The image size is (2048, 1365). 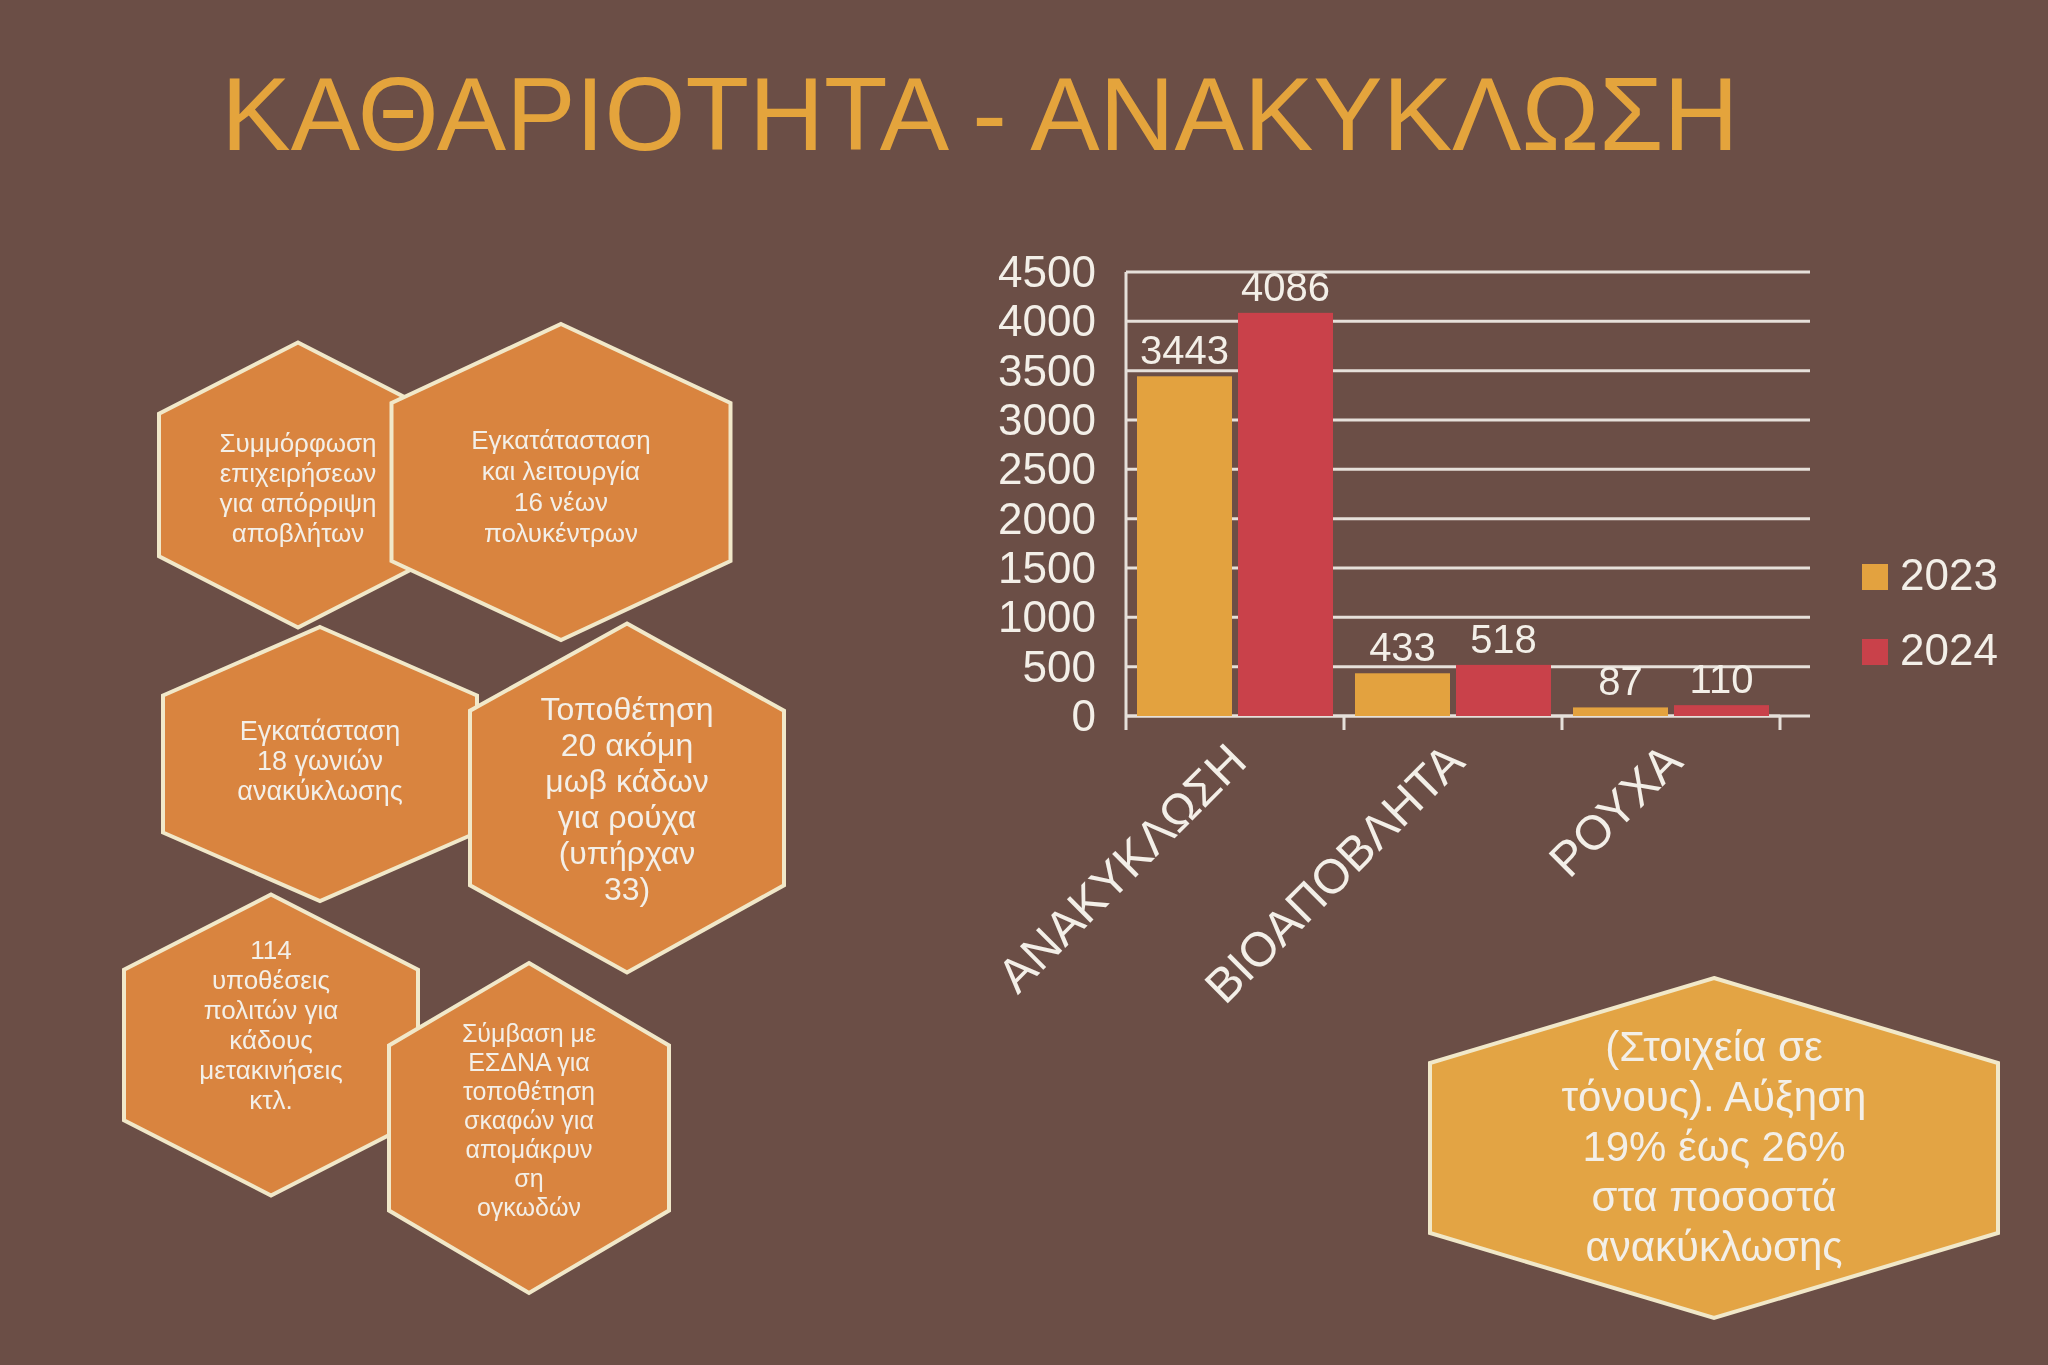 I want to click on y-tick-label: 3000, so click(x=1047, y=419).